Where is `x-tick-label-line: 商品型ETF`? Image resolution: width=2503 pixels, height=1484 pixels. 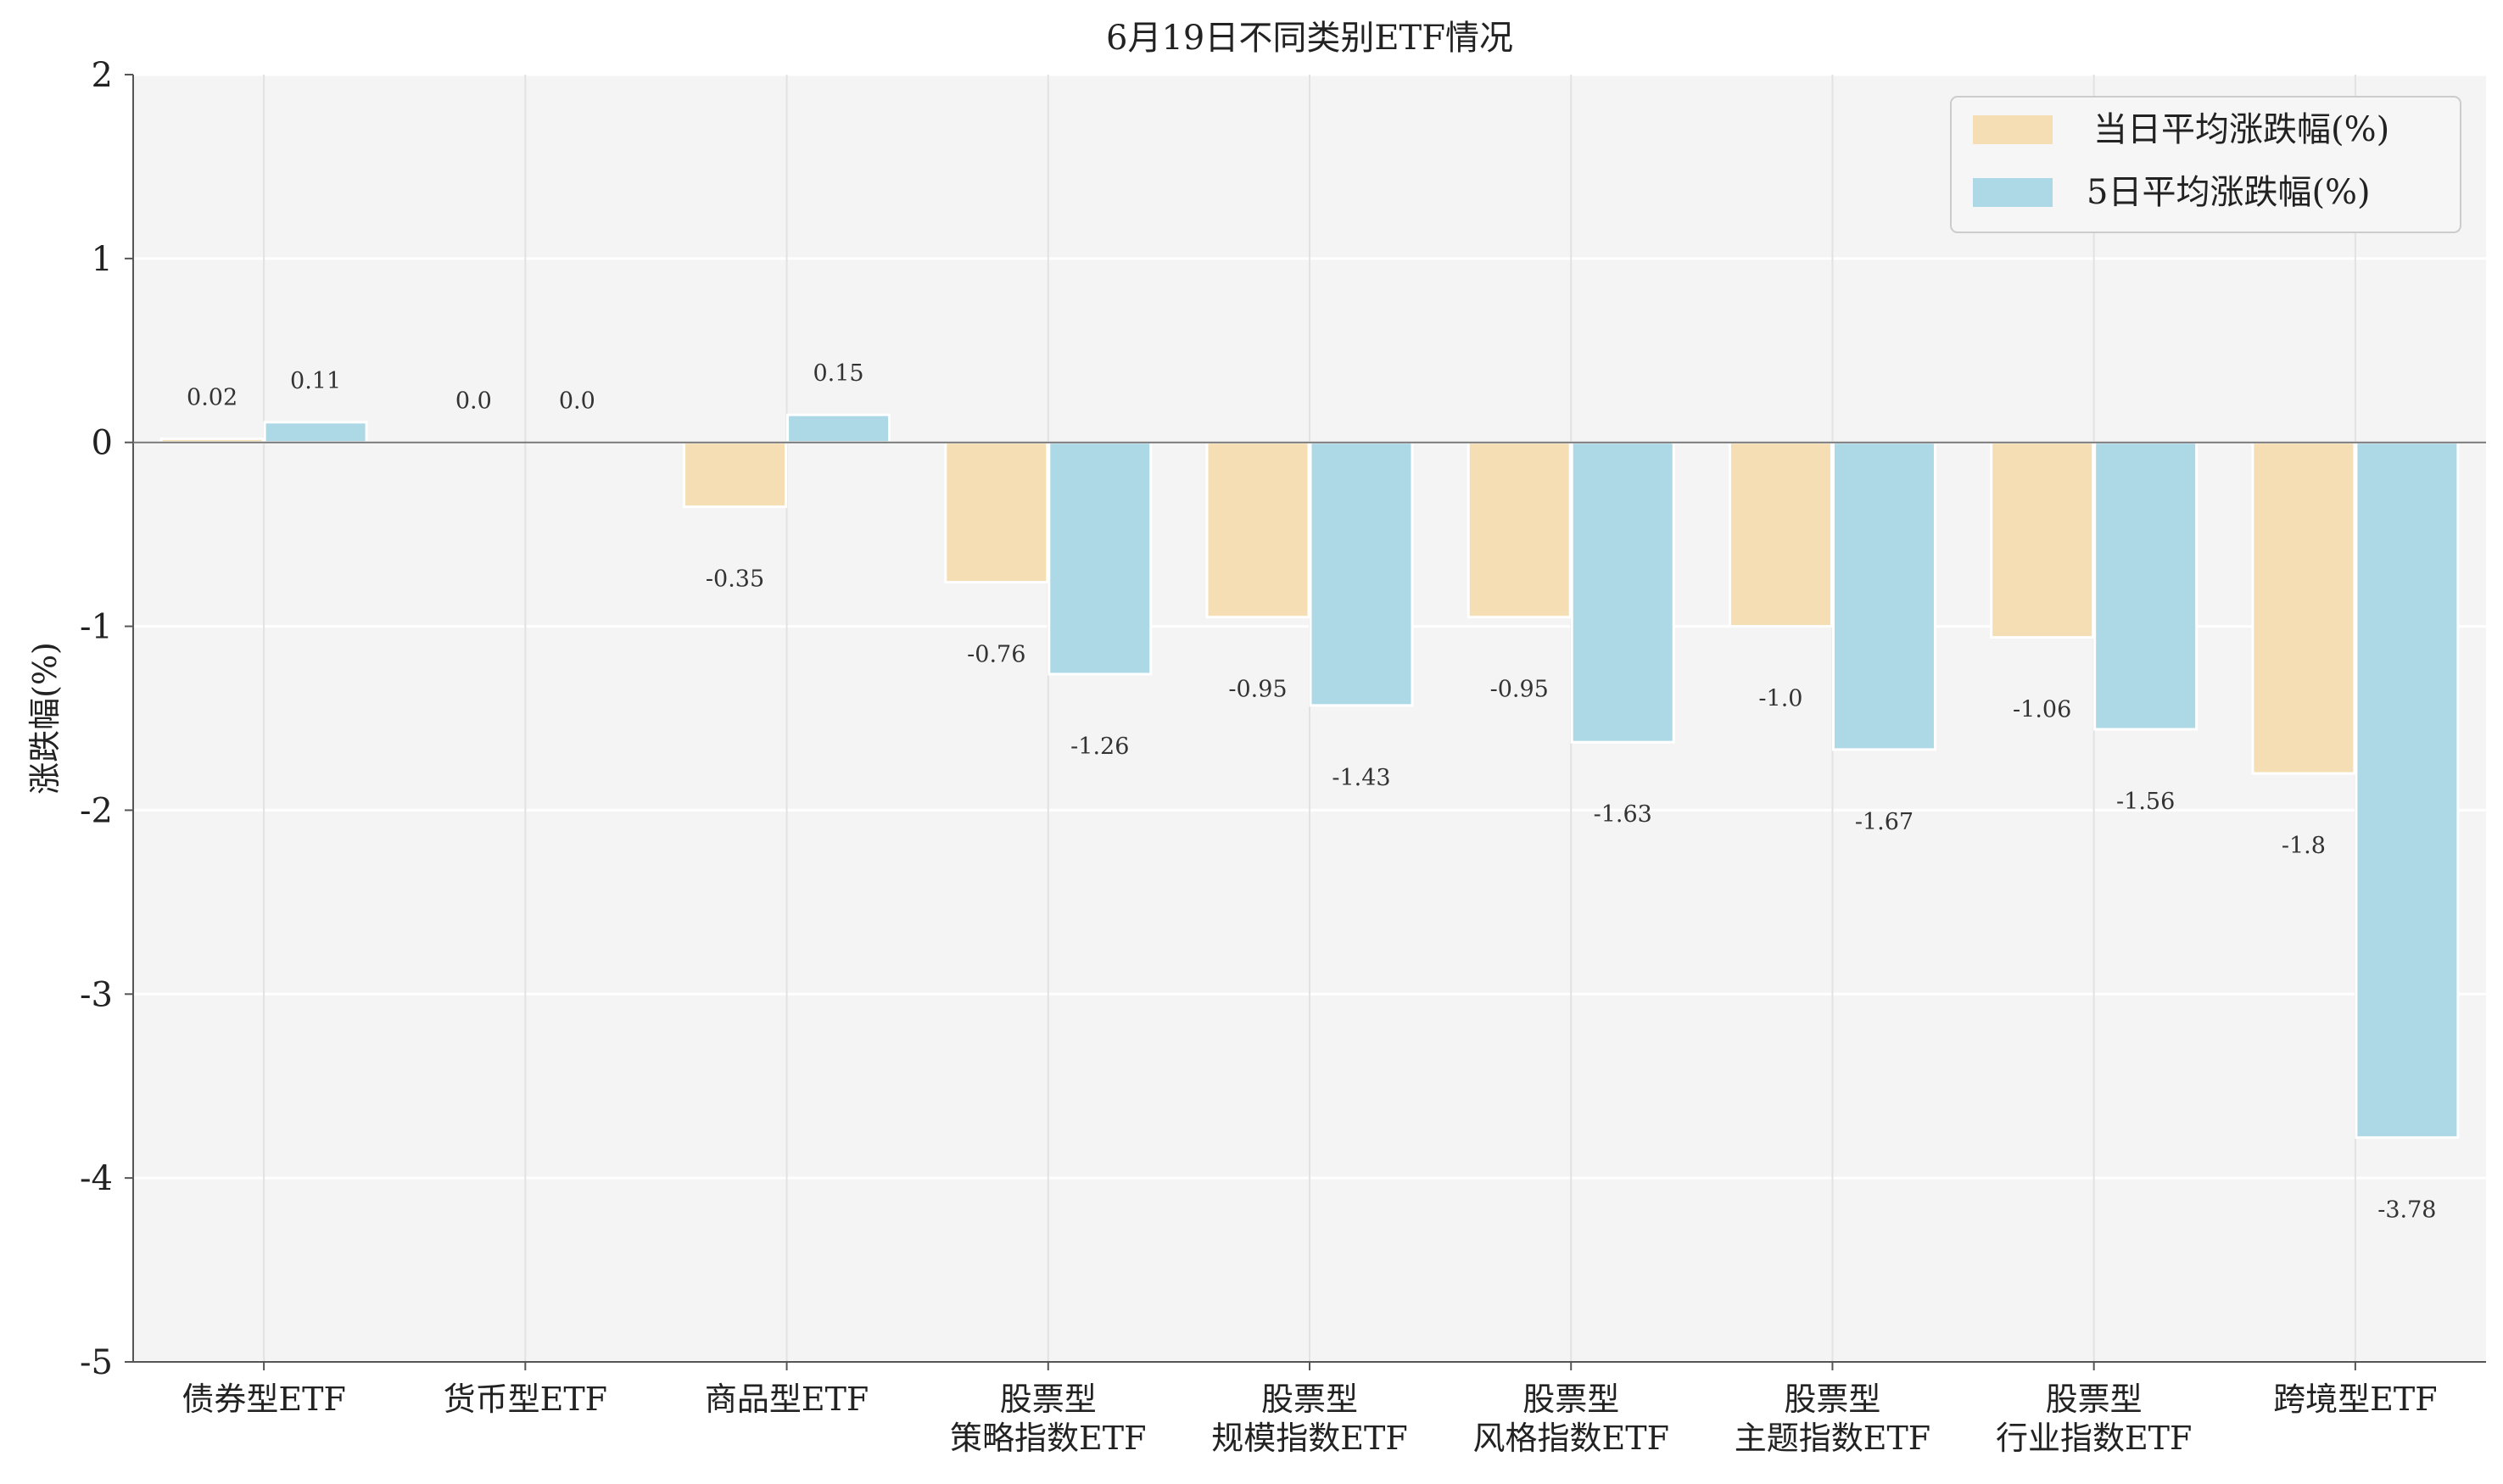 x-tick-label-line: 商品型ETF is located at coordinates (787, 1400).